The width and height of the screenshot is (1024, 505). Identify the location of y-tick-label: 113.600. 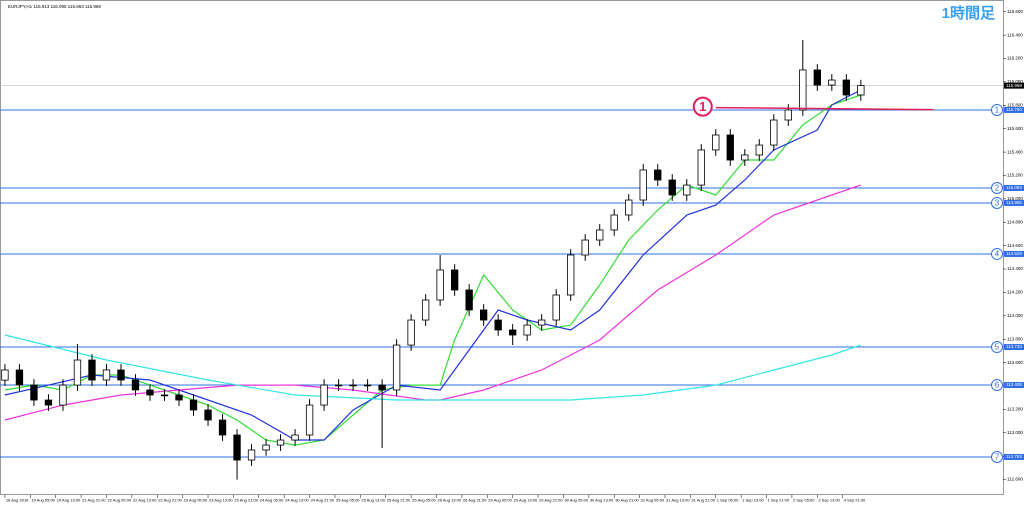
(1015, 362).